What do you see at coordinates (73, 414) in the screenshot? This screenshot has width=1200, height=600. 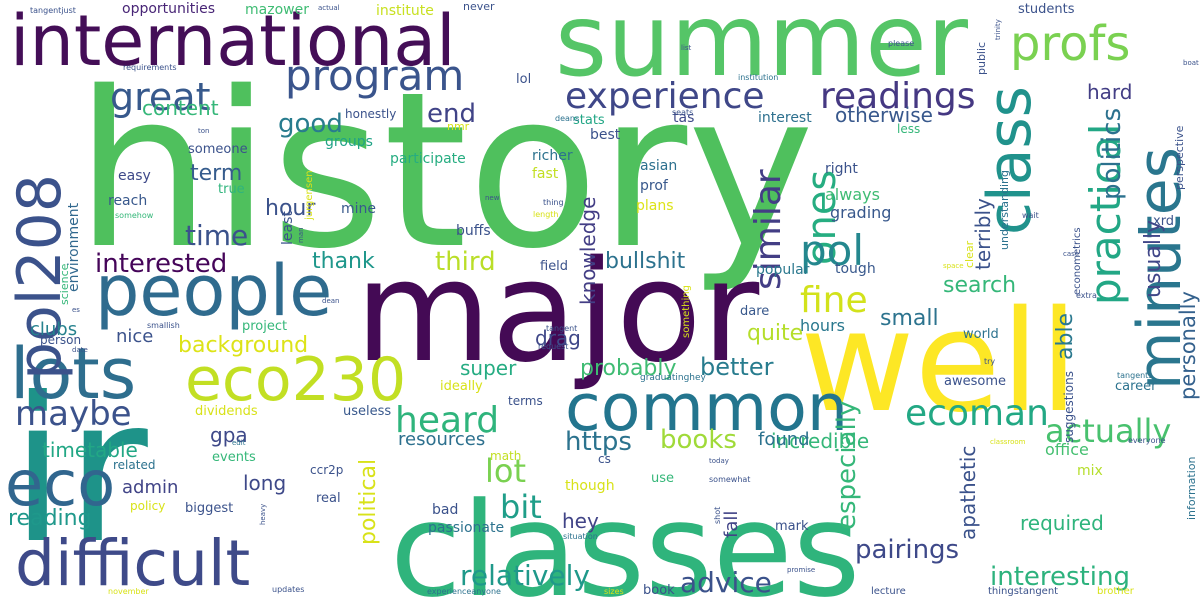 I see `word-maybe: maybe` at bounding box center [73, 414].